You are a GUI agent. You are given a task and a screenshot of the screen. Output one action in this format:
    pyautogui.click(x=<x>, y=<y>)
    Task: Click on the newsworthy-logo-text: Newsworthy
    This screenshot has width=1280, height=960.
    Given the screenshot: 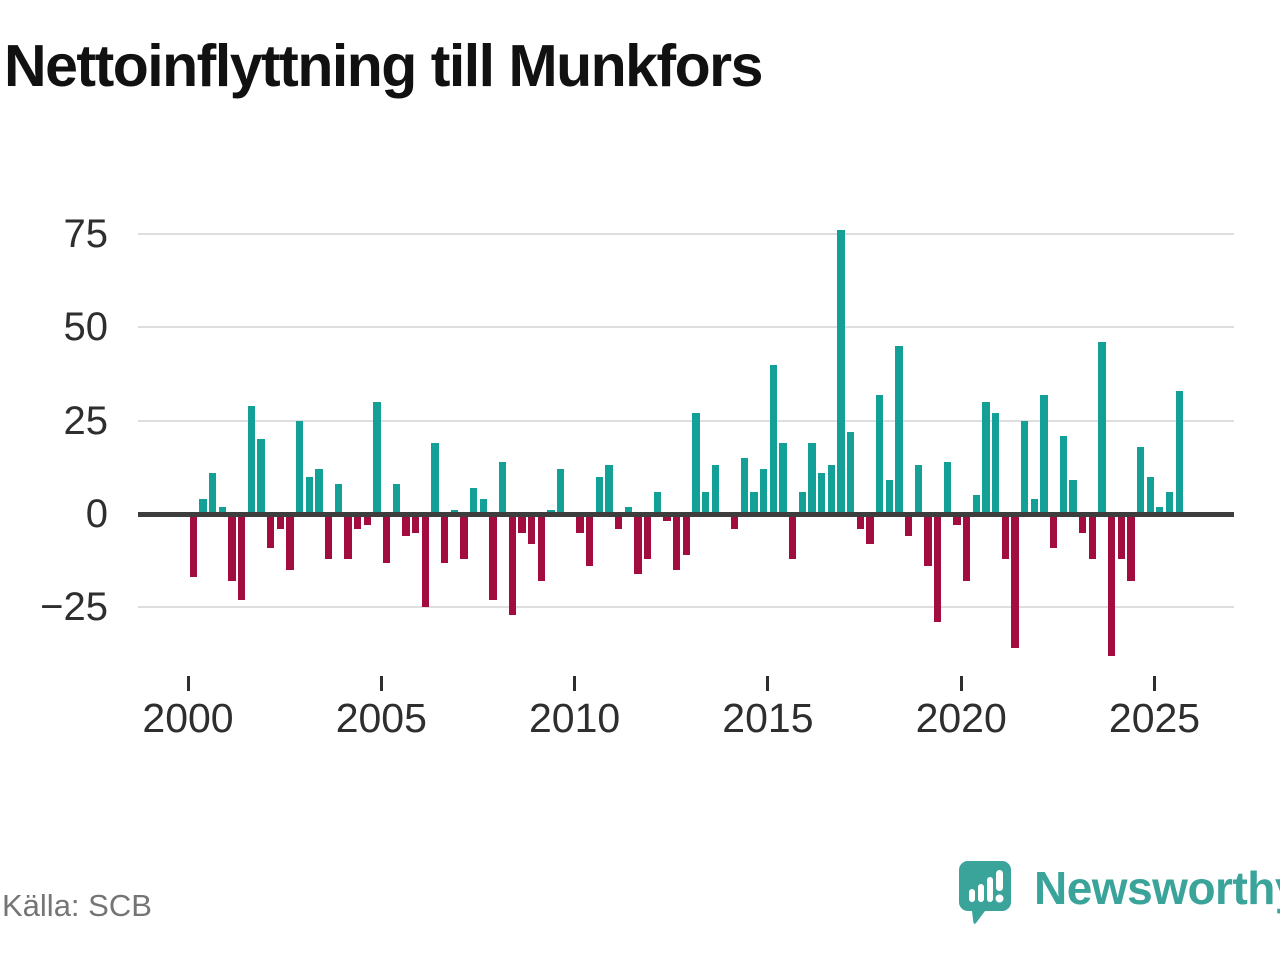 What is the action you would take?
    pyautogui.click(x=1157, y=888)
    